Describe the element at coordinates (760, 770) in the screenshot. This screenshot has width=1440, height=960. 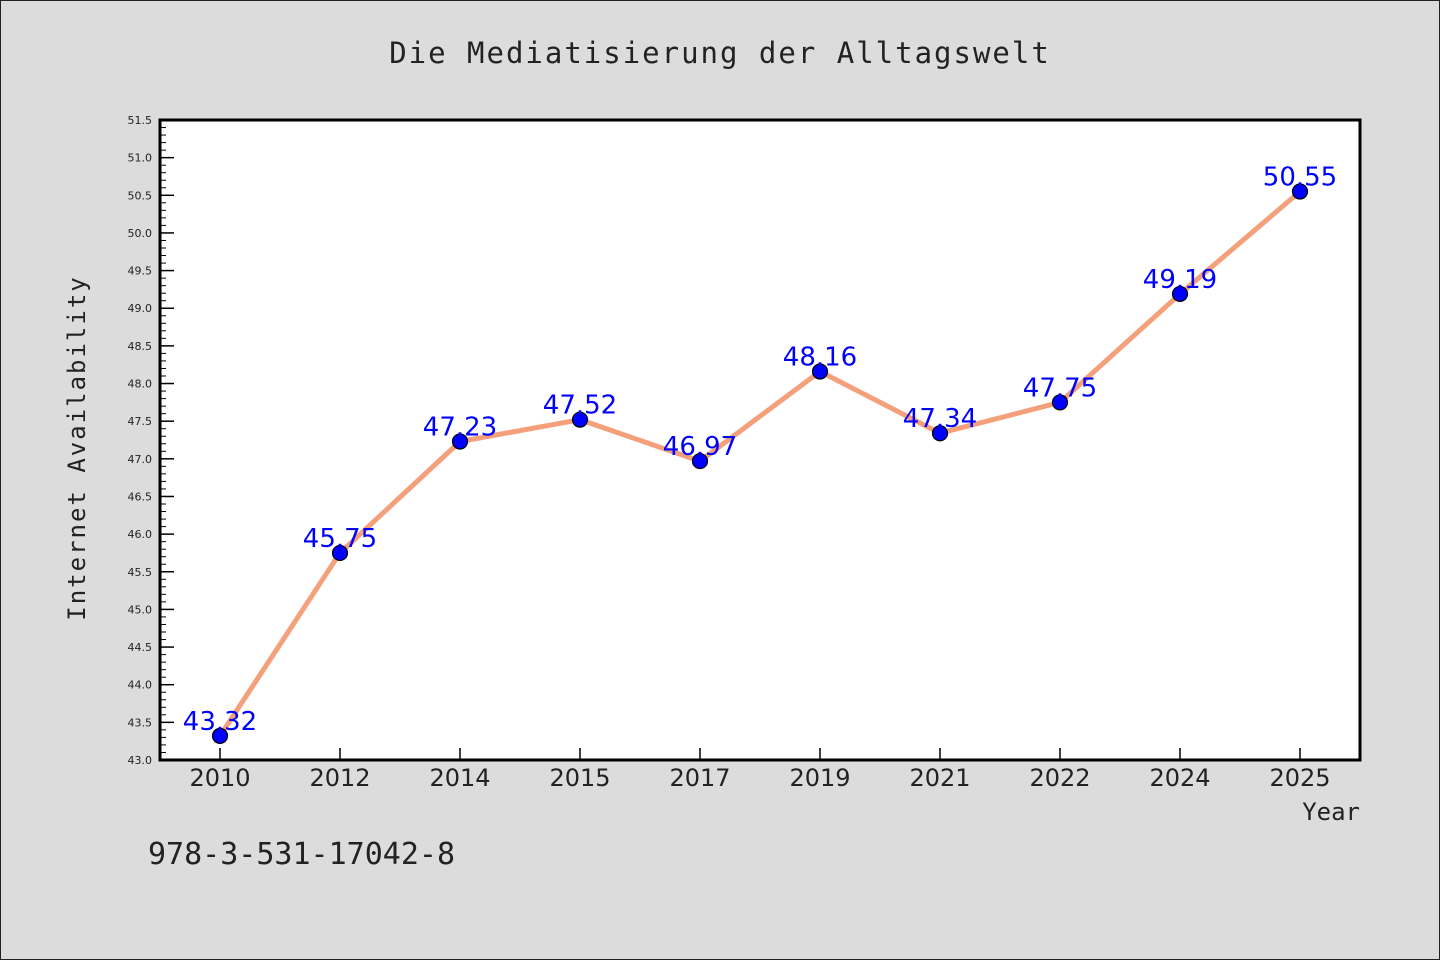
I see `x-axis: 2010 2012 2014 2015 2017 2019 2021 2022 2024 2025` at that location.